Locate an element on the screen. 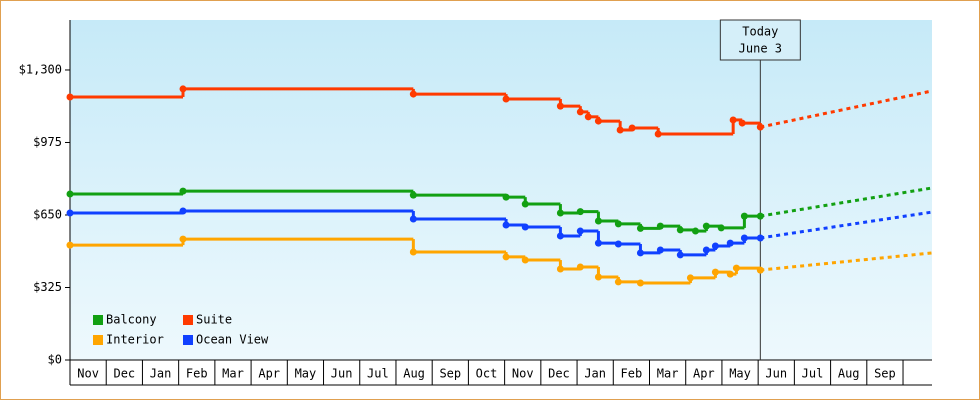 The width and height of the screenshot is (980, 400). x-tick-label: Aug is located at coordinates (849, 374).